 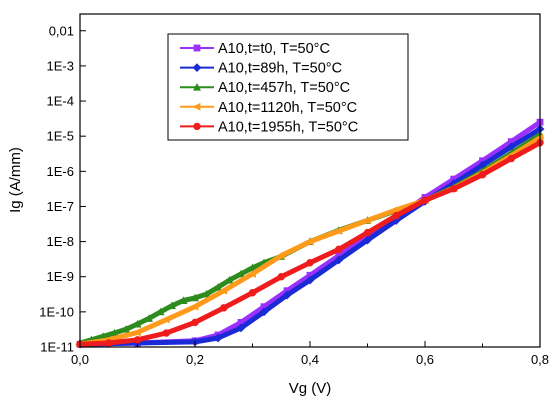 What do you see at coordinates (195, 359) in the screenshot?
I see `x-tick-label: 0,2` at bounding box center [195, 359].